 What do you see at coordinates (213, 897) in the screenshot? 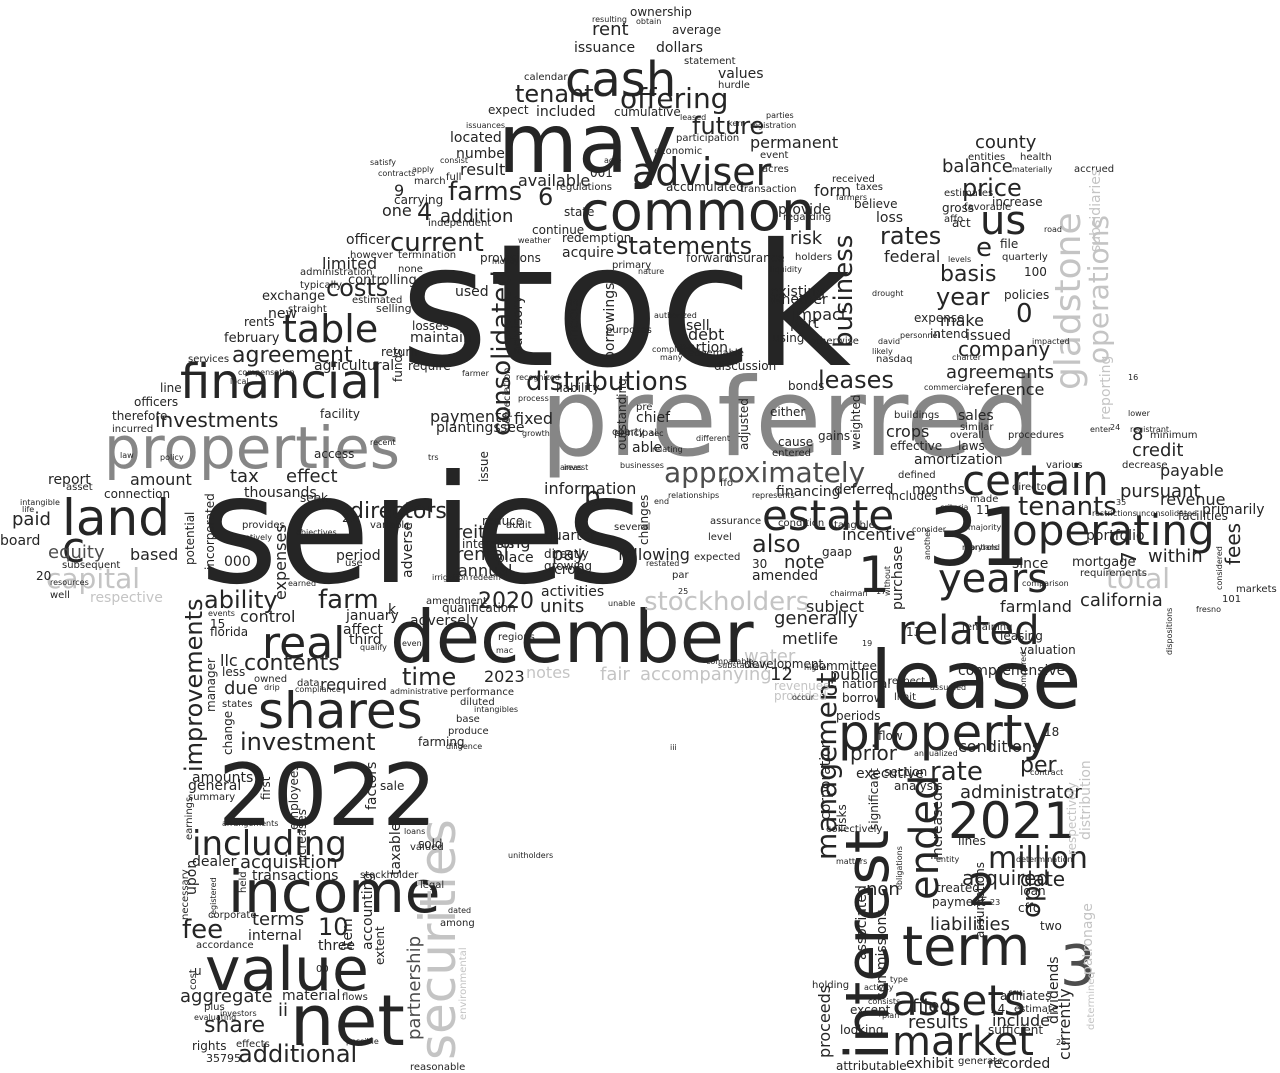
I see `cloud-word: registered` at bounding box center [213, 897].